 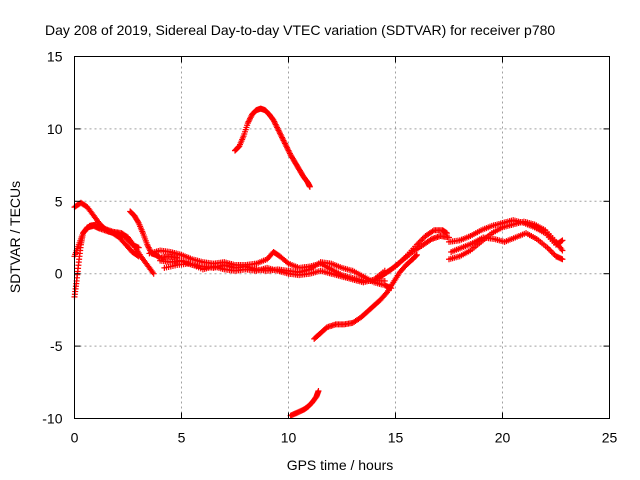 What do you see at coordinates (114, 249) in the screenshot?
I see `series-track-early-mid` at bounding box center [114, 249].